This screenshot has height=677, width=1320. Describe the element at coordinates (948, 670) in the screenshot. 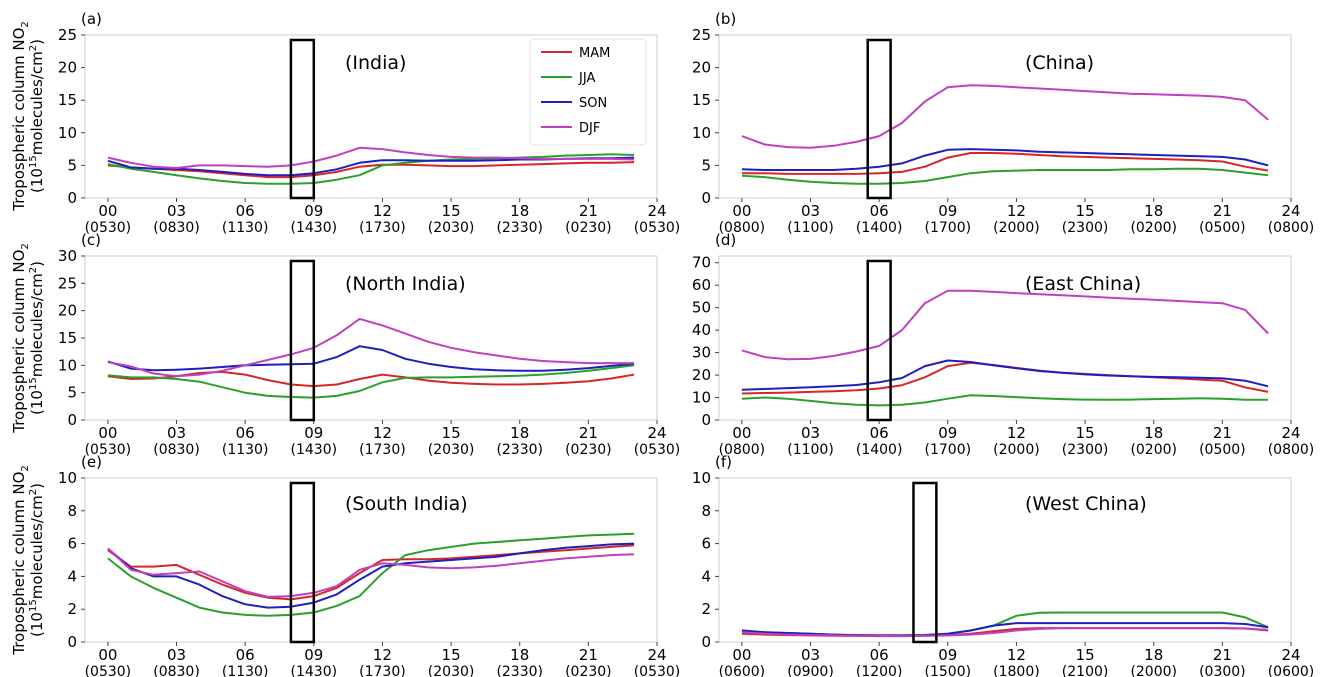

I see `x-tick-local-label: (1500)` at that location.